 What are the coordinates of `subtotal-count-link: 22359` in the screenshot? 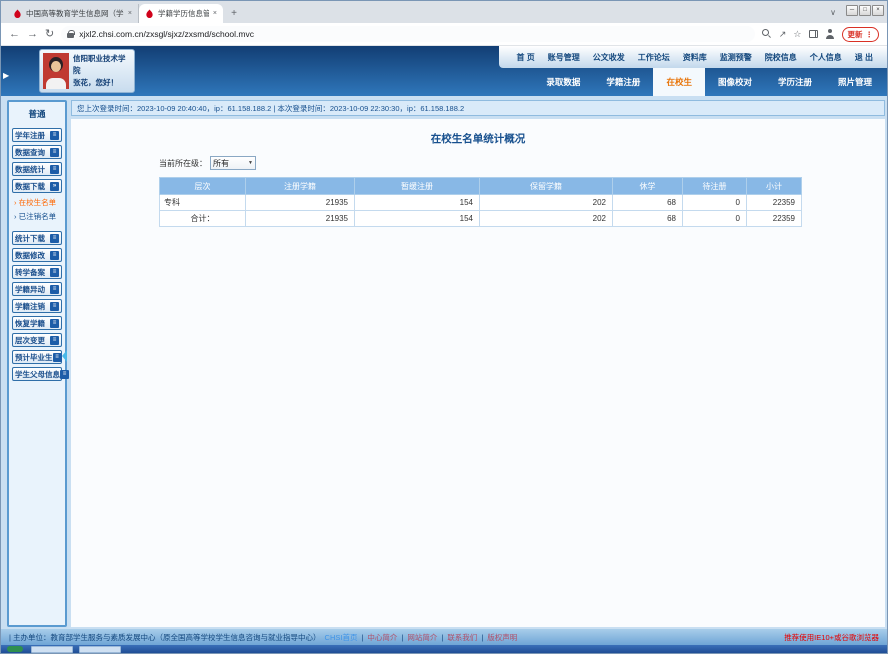 It's located at (774, 202).